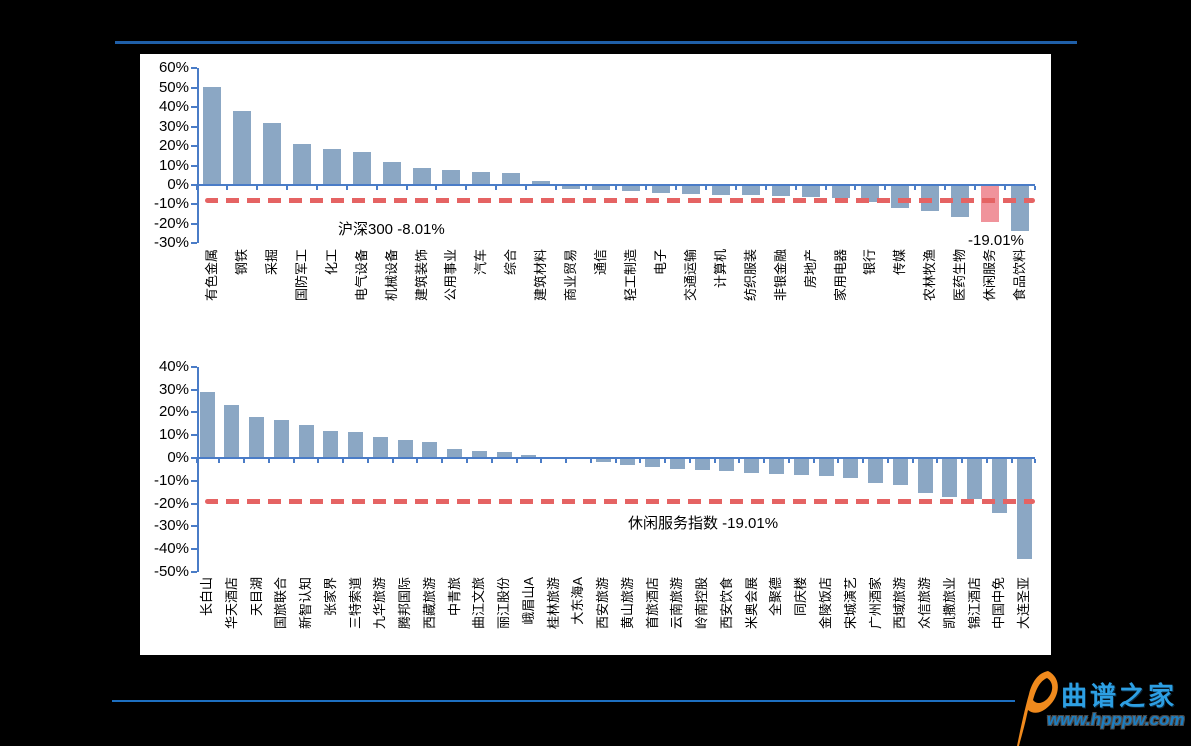 Image resolution: width=1191 pixels, height=746 pixels. What do you see at coordinates (231, 603) in the screenshot?
I see `x-axis-label: 华天酒店` at bounding box center [231, 603].